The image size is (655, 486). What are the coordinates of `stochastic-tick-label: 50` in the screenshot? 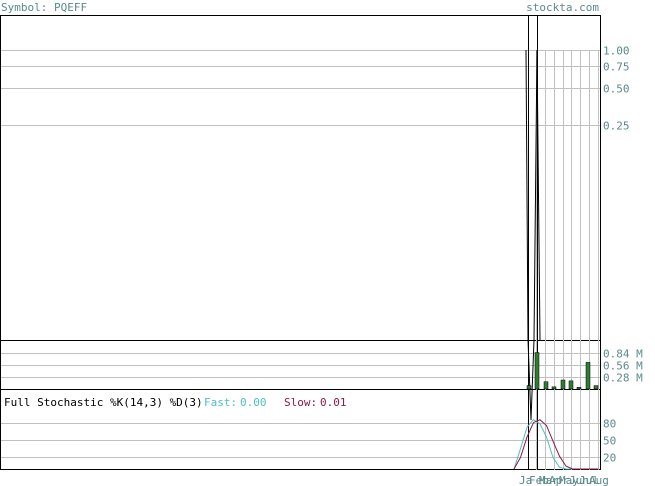 It's located at (609, 441).